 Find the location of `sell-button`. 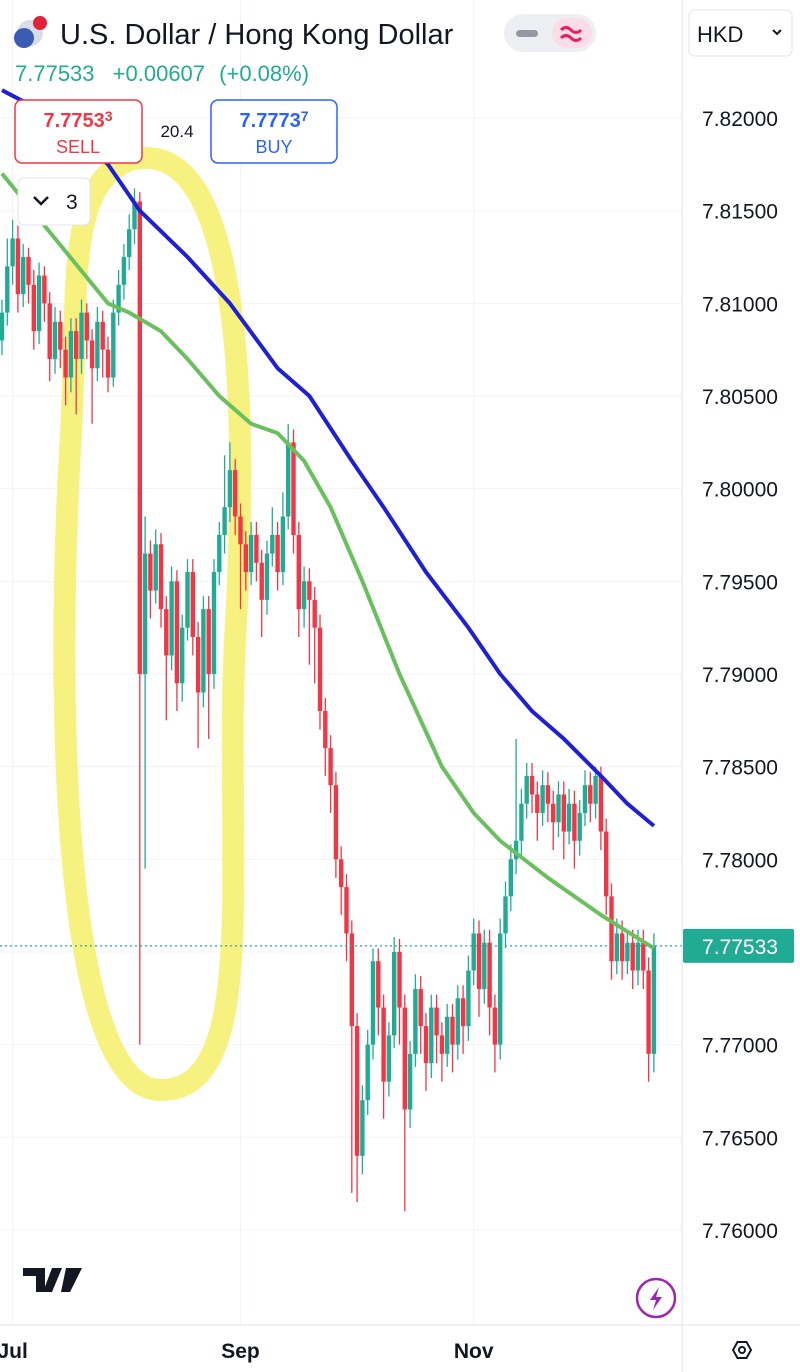

sell-button is located at coordinates (78, 131).